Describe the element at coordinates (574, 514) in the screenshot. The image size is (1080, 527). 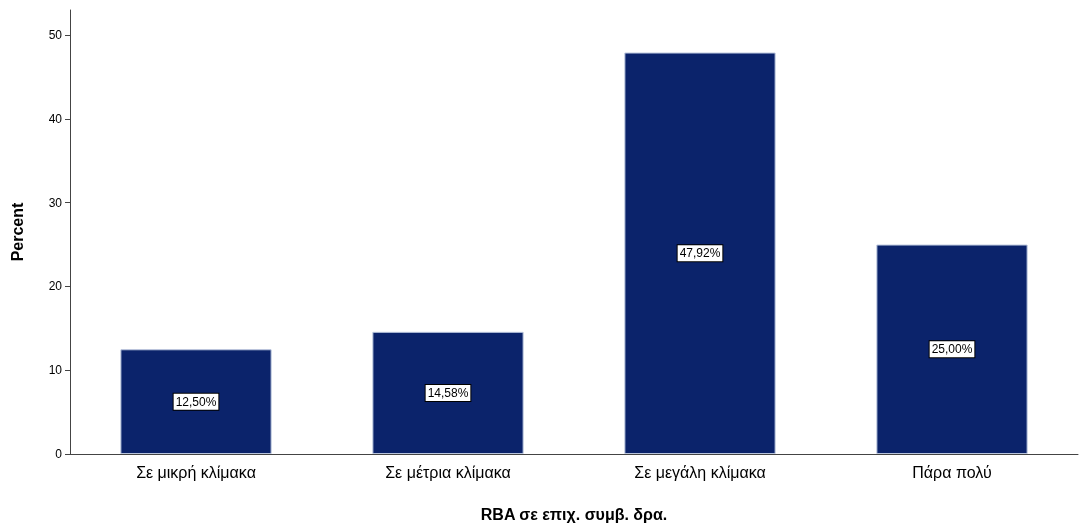
I see `x-axis-title: RBA σε επιχ. συμβ. δρα.` at that location.